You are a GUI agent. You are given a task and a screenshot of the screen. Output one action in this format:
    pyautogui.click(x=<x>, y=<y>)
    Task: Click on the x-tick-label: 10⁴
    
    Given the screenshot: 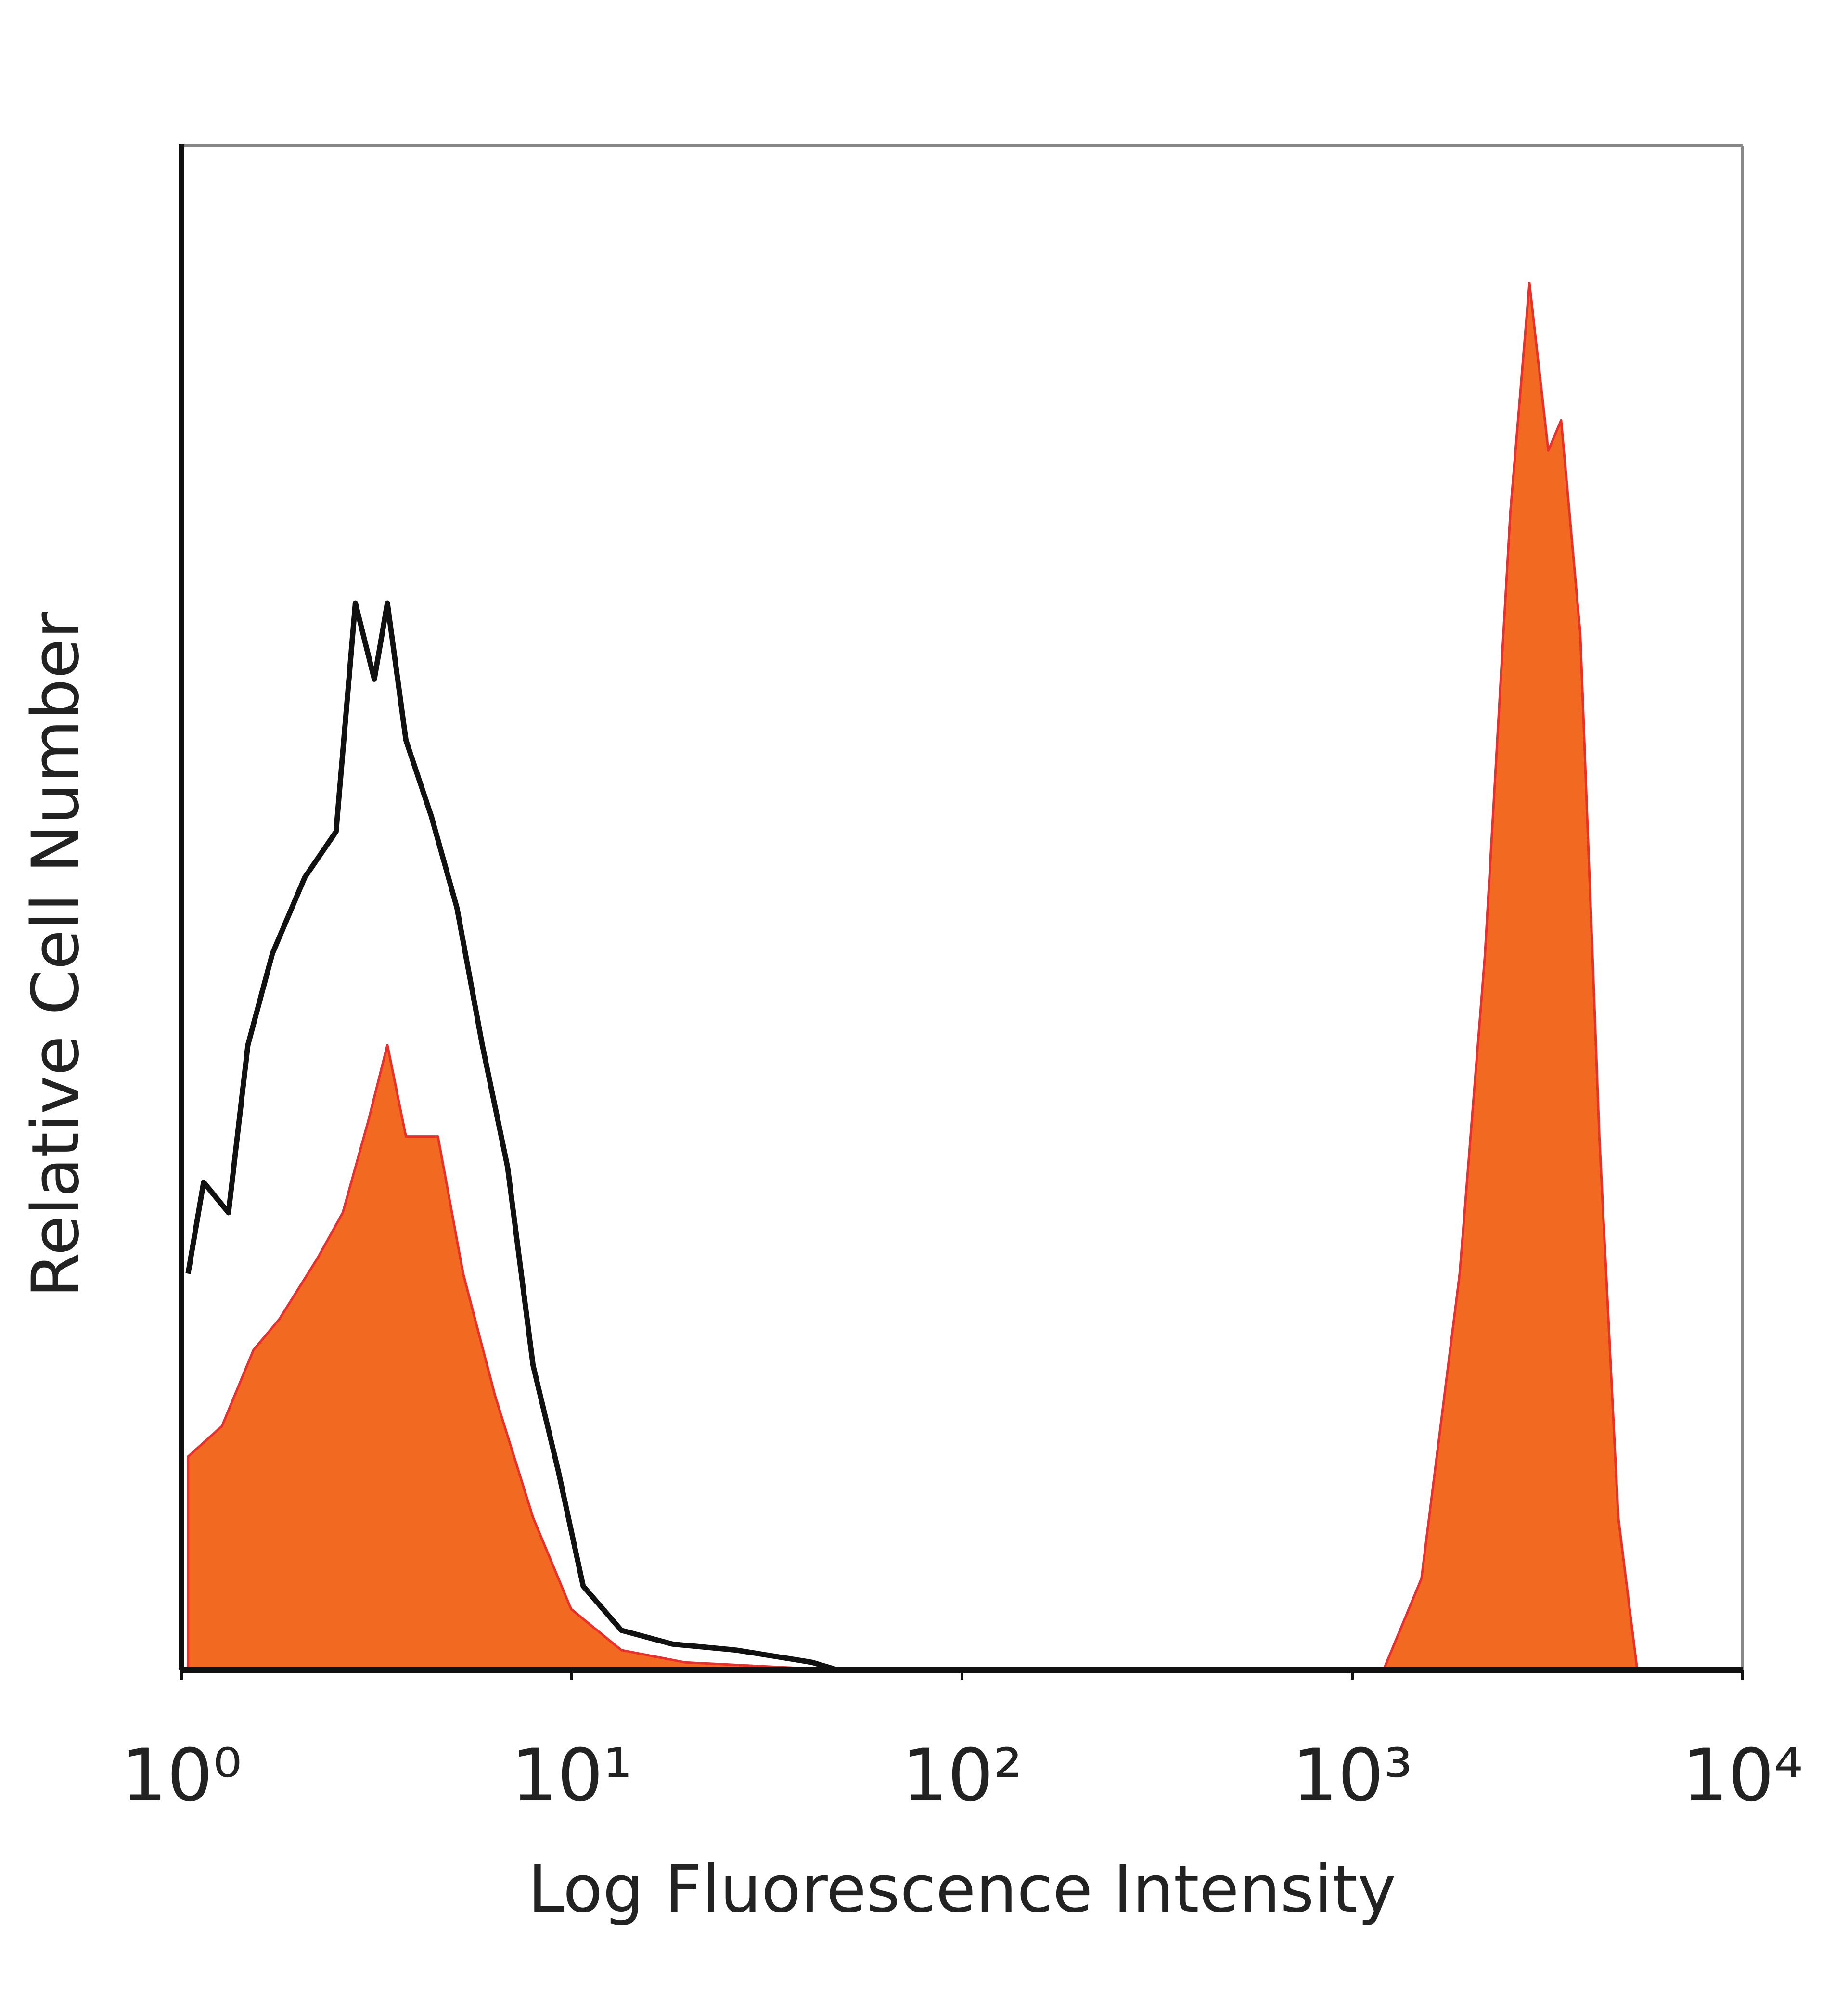 What is the action you would take?
    pyautogui.click(x=1742, y=1776)
    